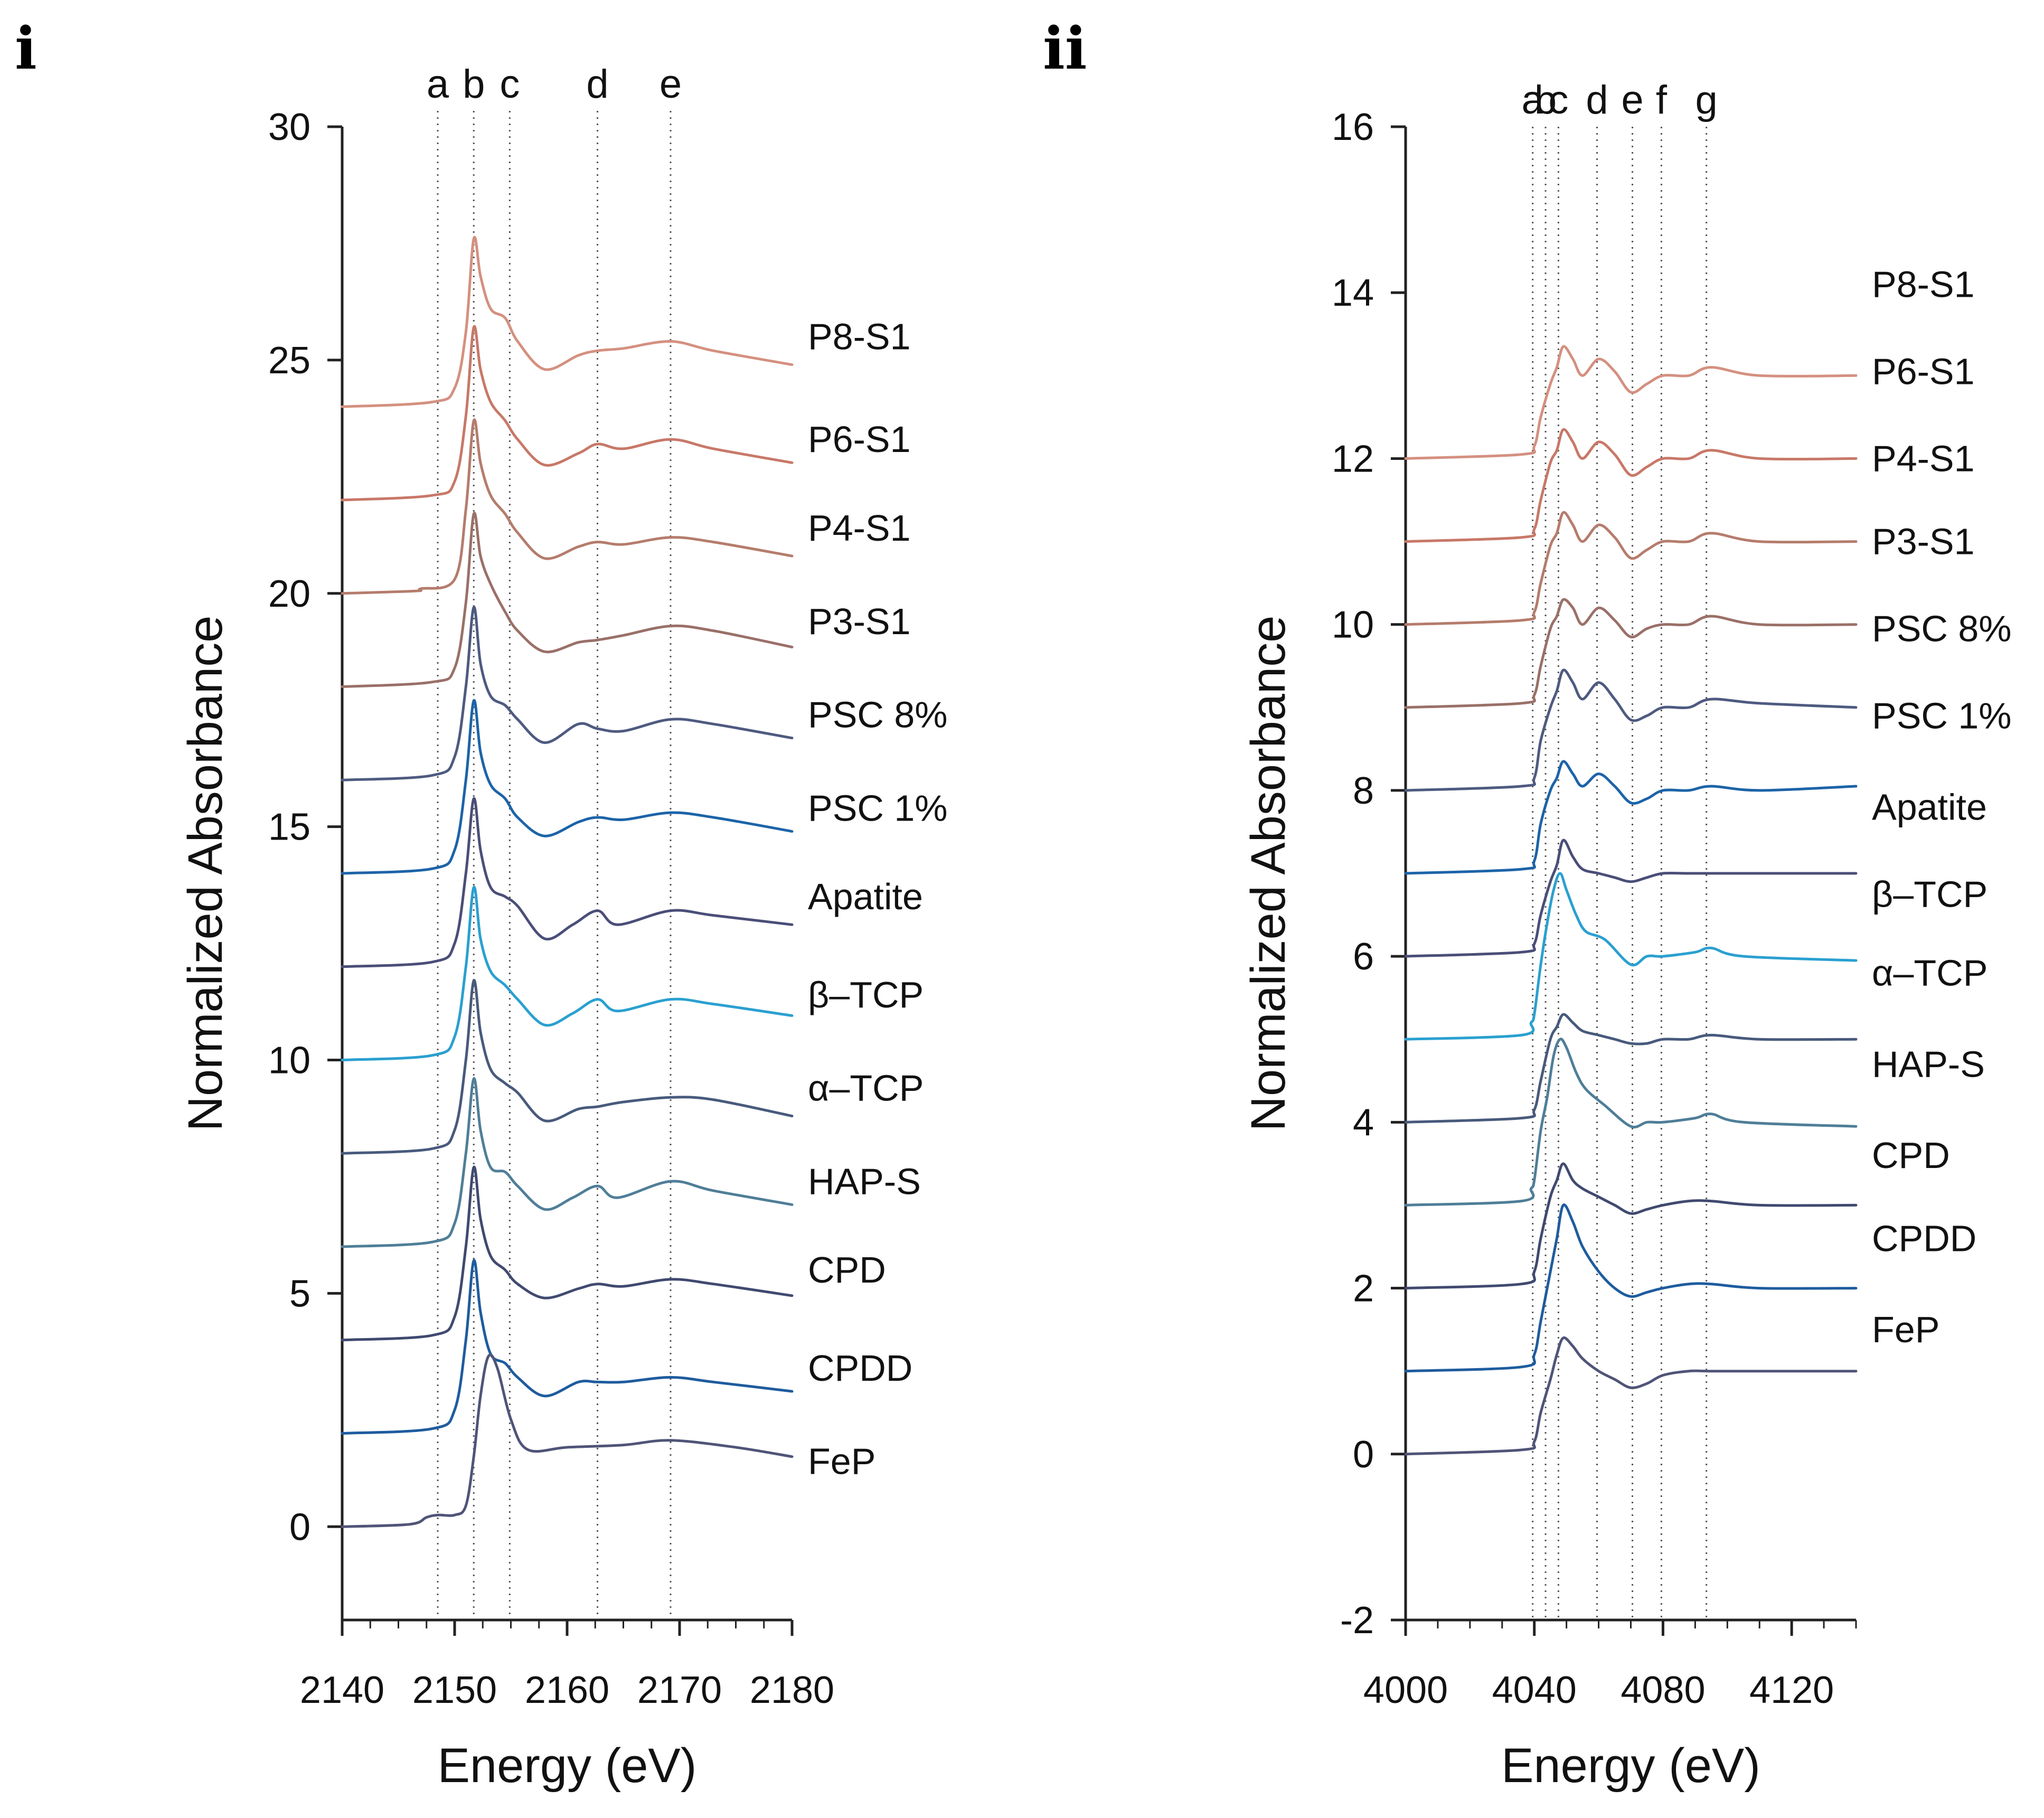 This screenshot has height=1818, width=2044. What do you see at coordinates (1353, 293) in the screenshot?
I see `y-tick-label: 14` at bounding box center [1353, 293].